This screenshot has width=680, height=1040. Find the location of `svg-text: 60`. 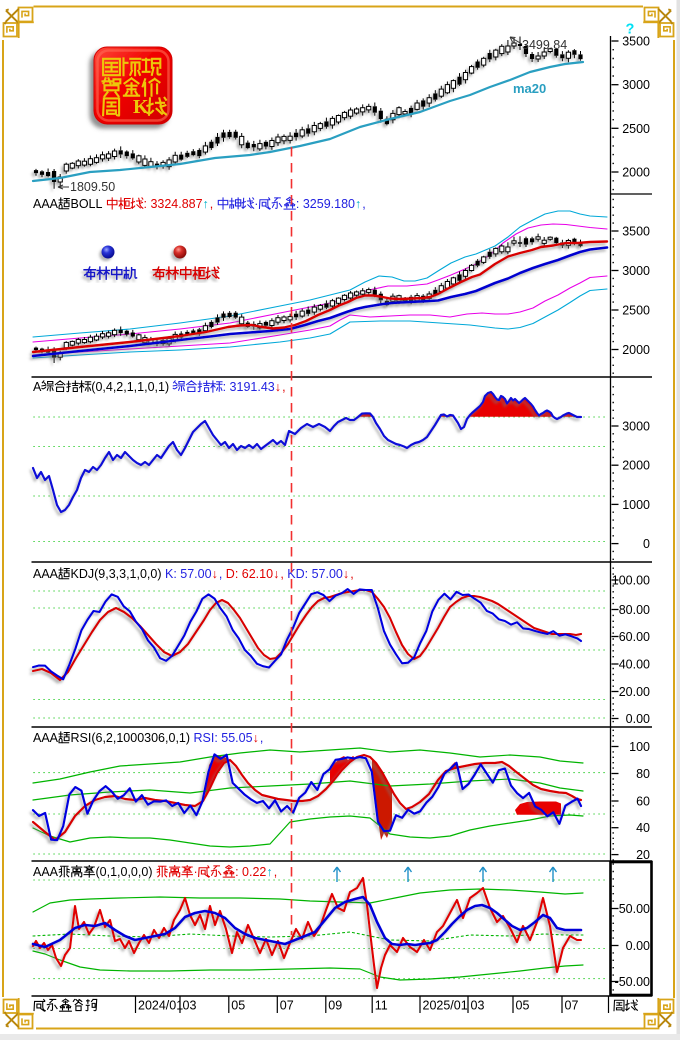

svg-text: 60 is located at coordinates (643, 802).